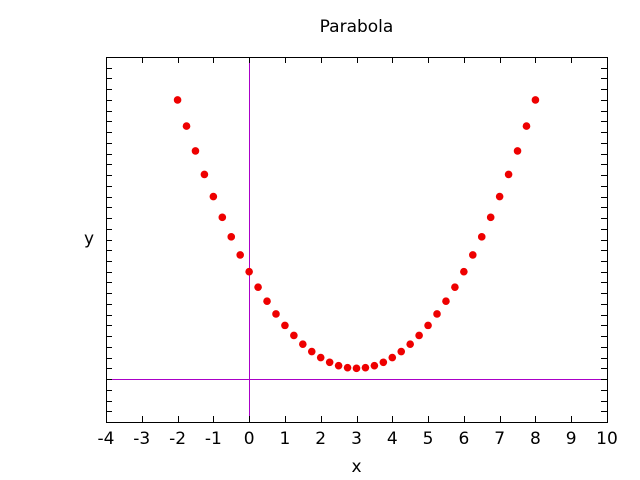 Image resolution: width=640 pixels, height=480 pixels. What do you see at coordinates (356, 467) in the screenshot?
I see `x-axis-label: x` at bounding box center [356, 467].